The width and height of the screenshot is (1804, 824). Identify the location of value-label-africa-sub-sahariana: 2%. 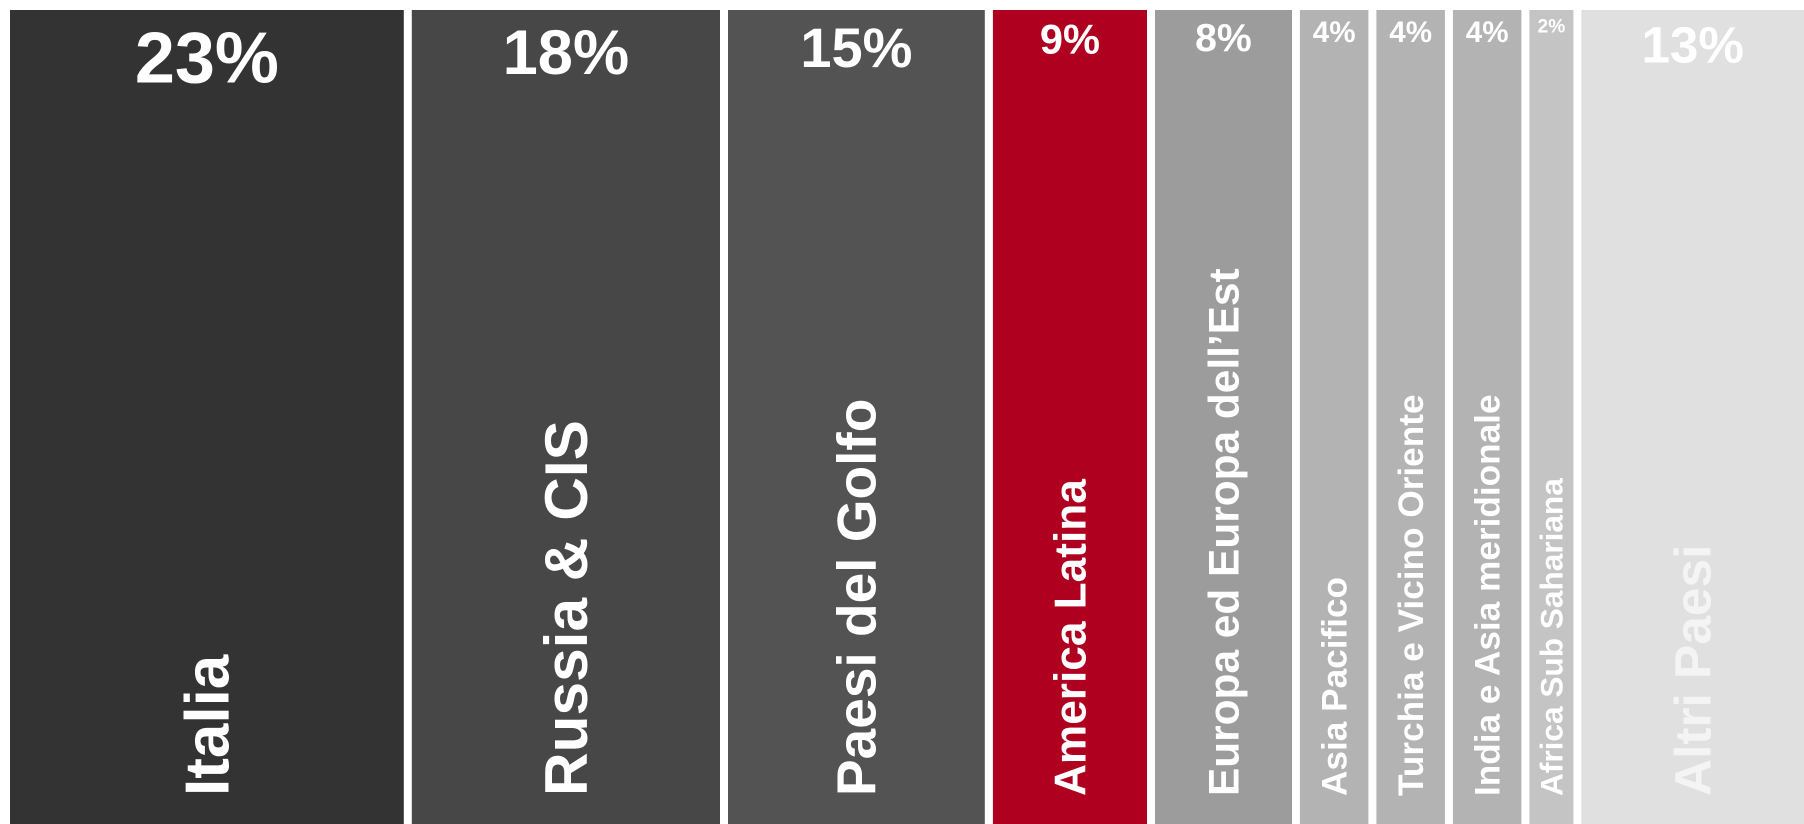
(1552, 26).